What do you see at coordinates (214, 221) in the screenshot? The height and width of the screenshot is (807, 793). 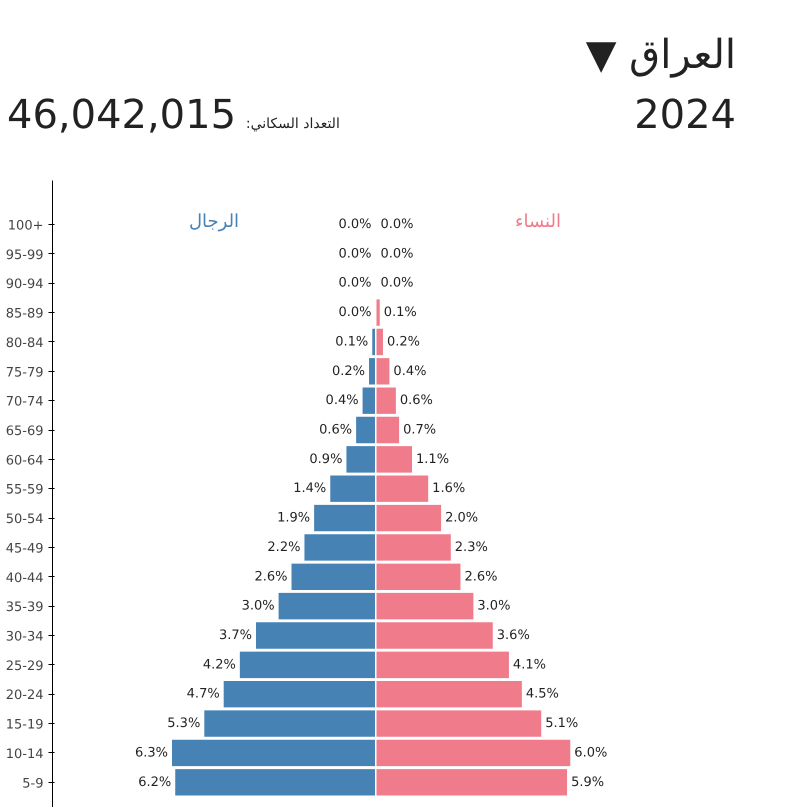 I see `text: الرجال` at bounding box center [214, 221].